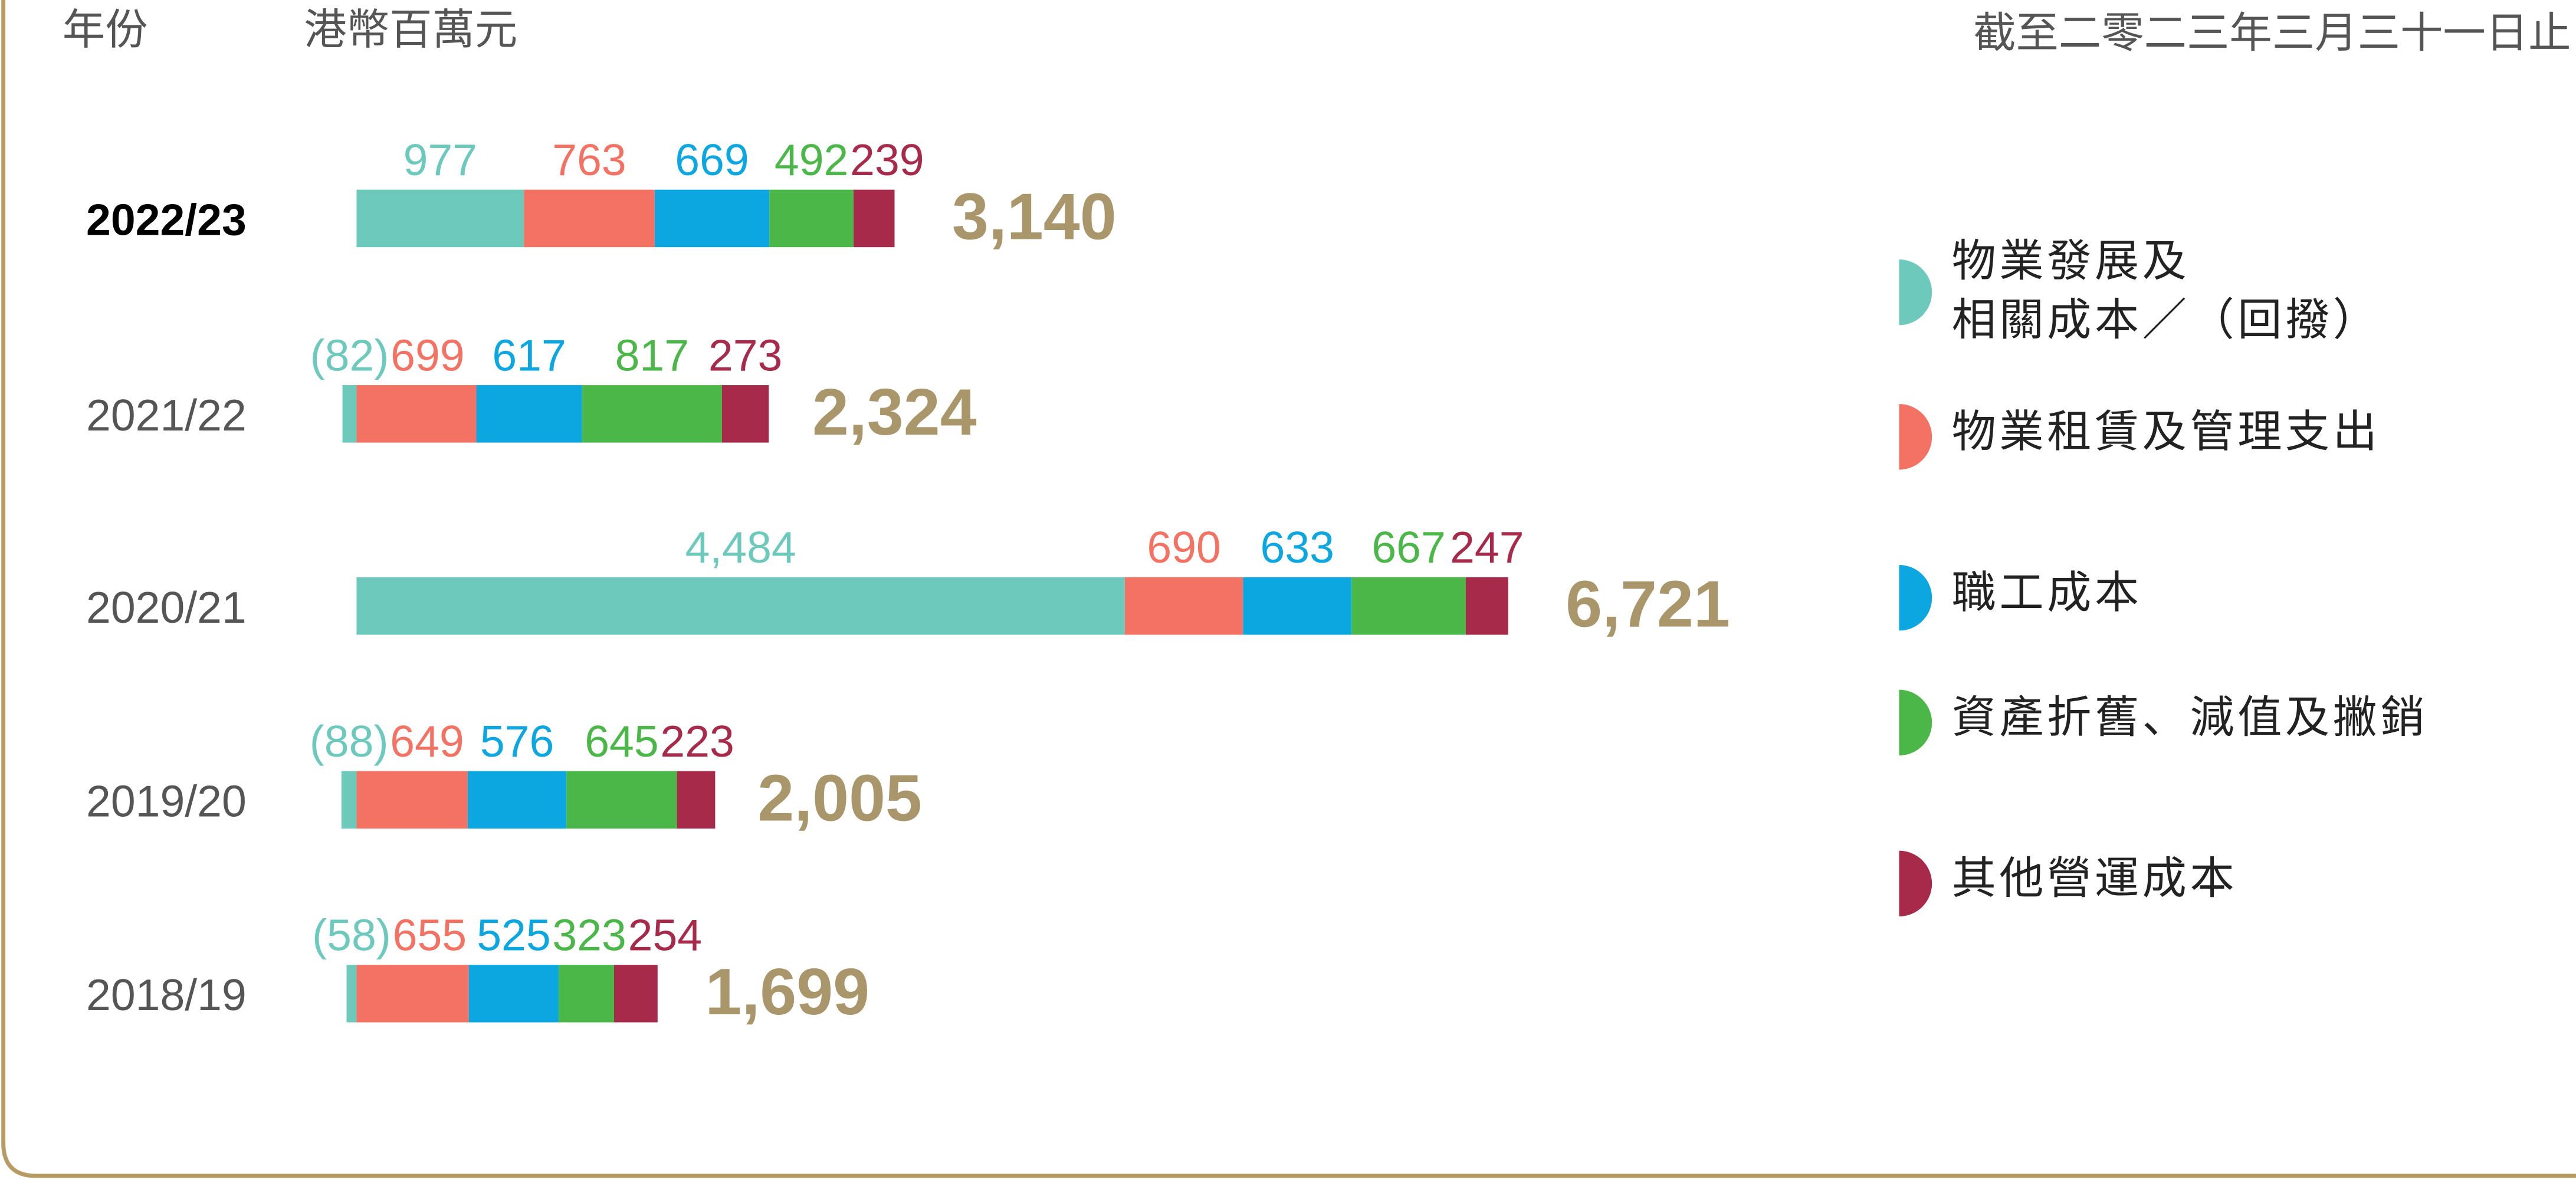 The image size is (2576, 1180). Describe the element at coordinates (166, 995) in the screenshot. I see `y-tick-label: 2018/19` at that location.